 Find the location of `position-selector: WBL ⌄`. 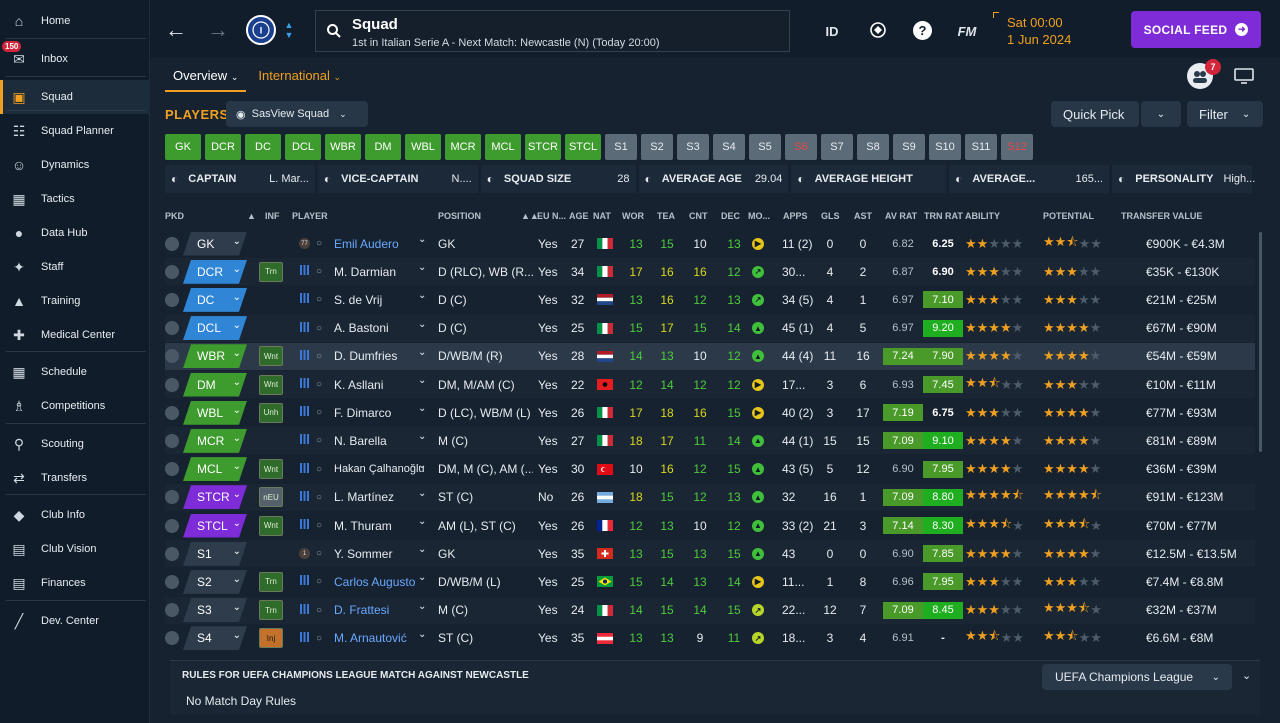

position-selector: WBL ⌄ is located at coordinates (215, 412).